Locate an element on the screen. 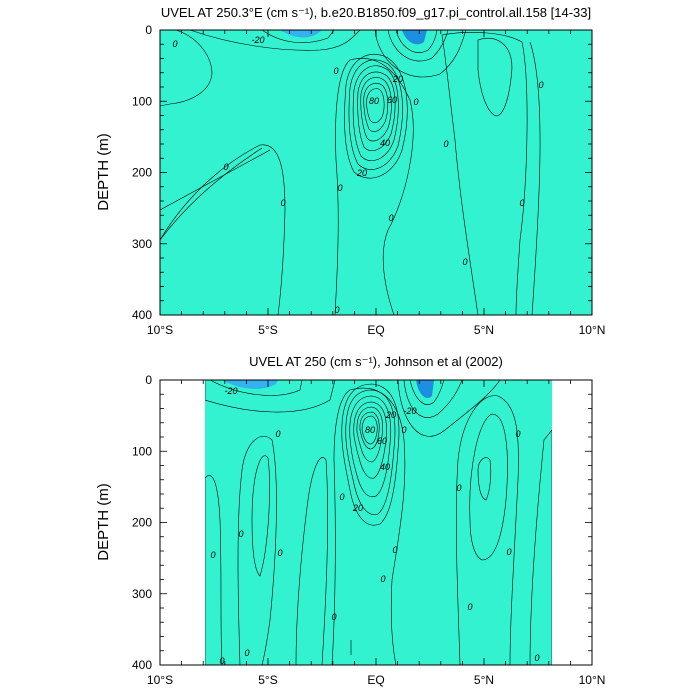 The height and width of the screenshot is (700, 700). bottom-x-tick-label: 5°N is located at coordinates (484, 680).